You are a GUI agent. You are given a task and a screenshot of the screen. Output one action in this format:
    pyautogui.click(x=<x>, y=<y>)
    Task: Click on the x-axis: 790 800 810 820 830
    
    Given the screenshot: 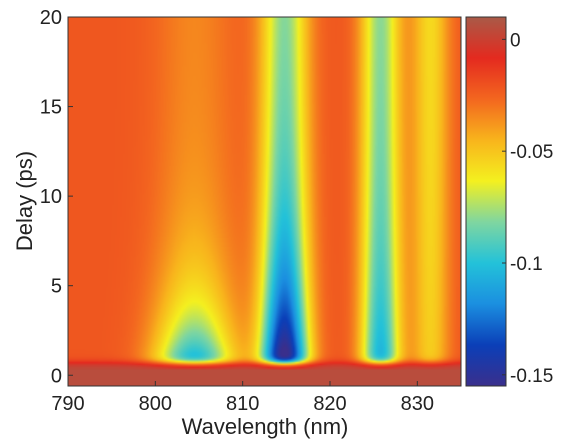 What is the action you would take?
    pyautogui.click(x=242, y=398)
    